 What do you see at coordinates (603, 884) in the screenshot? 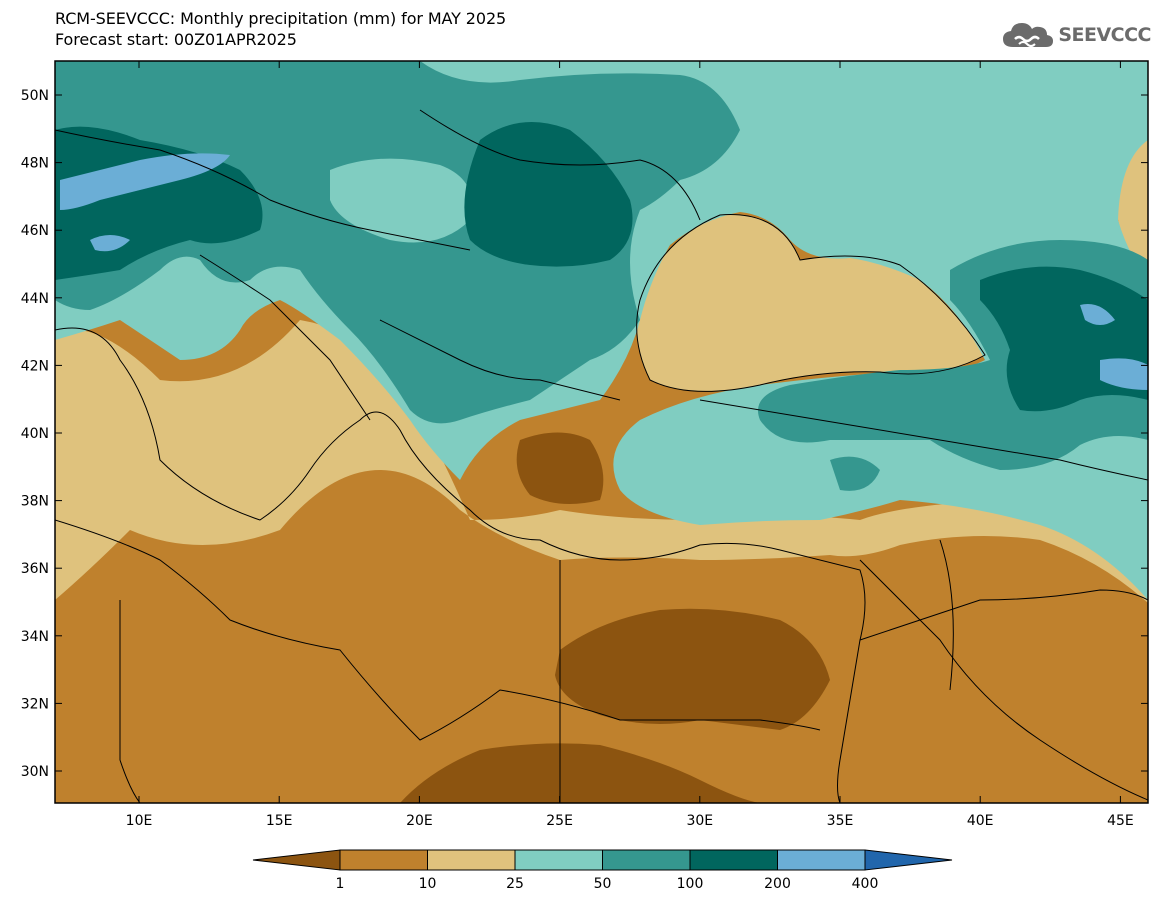
I see `colorbar-label: 50` at bounding box center [603, 884].